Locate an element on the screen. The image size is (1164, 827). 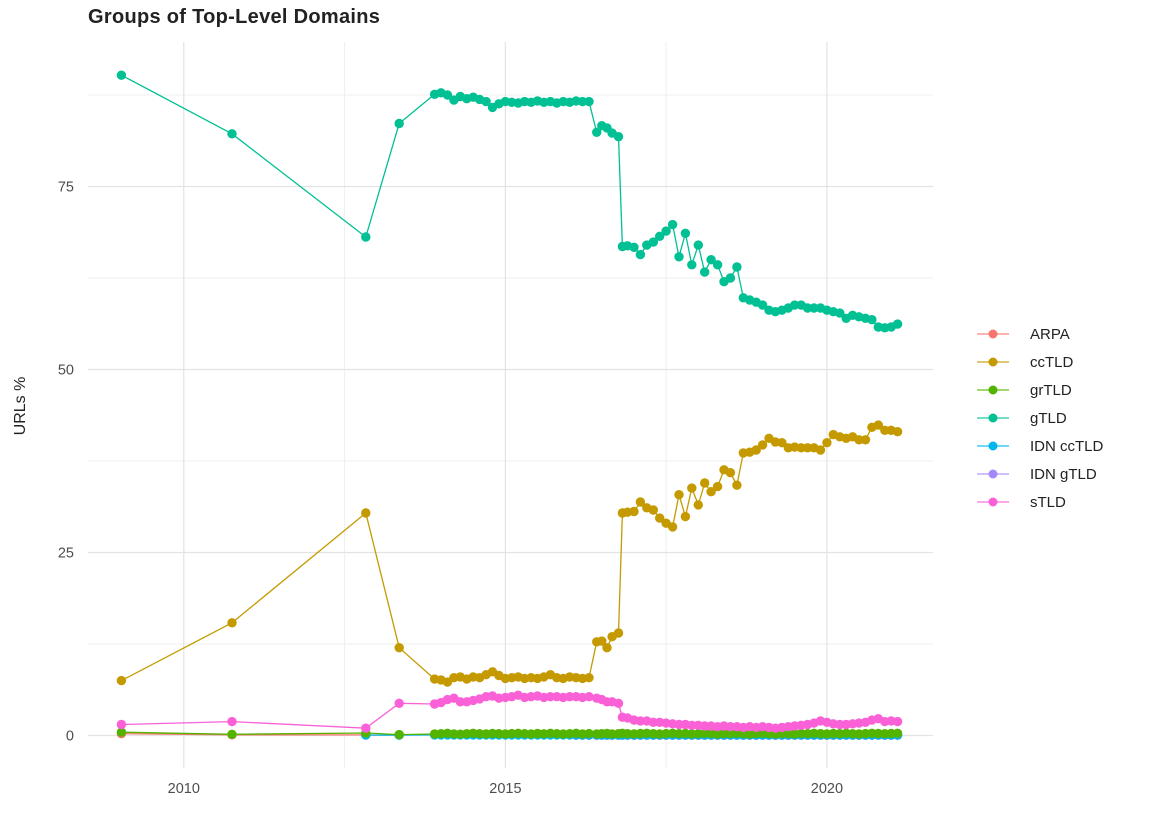
legend-key-icon-arpa is located at coordinates (993, 334).